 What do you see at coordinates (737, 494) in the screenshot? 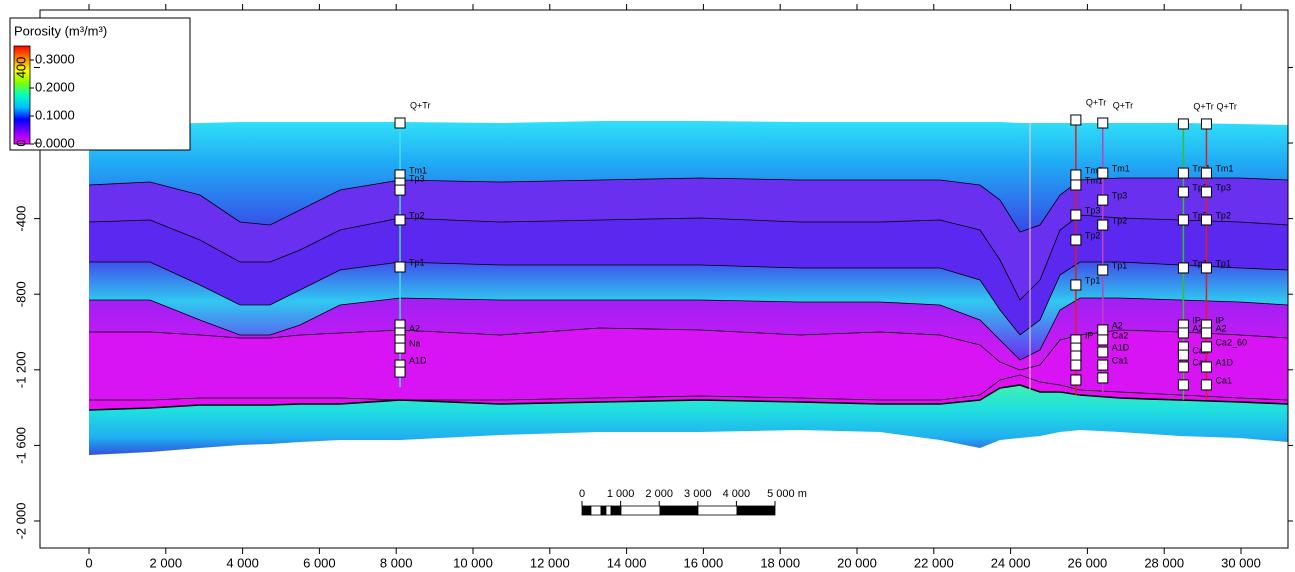
I see `scale-bar-label: 4 000` at bounding box center [737, 494].